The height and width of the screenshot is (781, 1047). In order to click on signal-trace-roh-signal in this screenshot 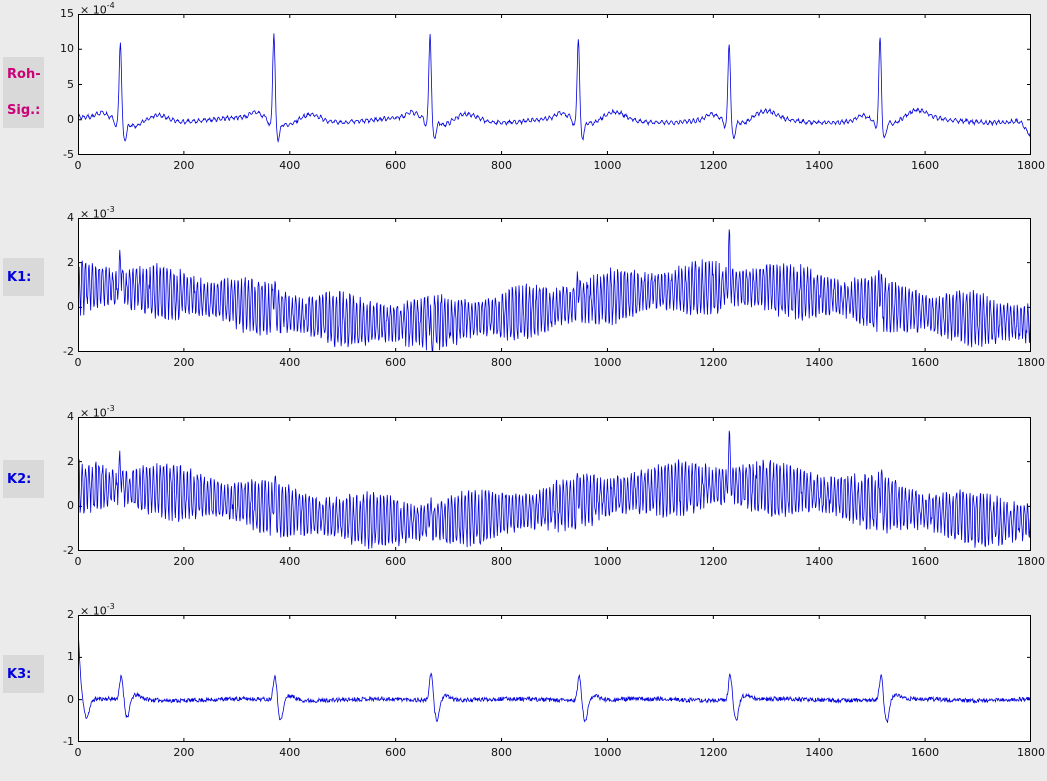, I will do `click(554, 88)`.